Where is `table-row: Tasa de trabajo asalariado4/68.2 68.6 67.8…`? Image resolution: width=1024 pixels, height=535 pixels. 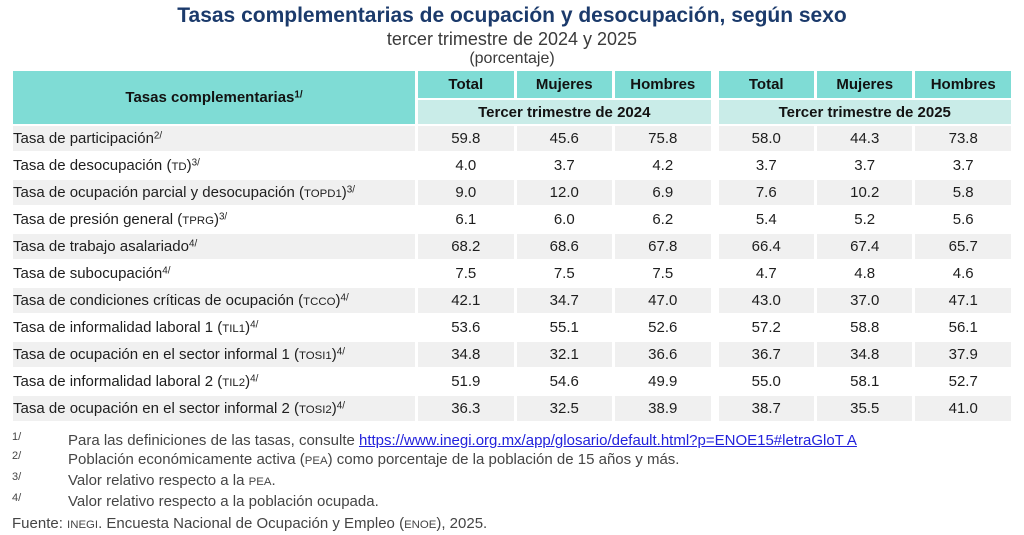
table-row: Tasa de trabajo asalariado4/68.2 68.6 67.8… is located at coordinates (512, 246).